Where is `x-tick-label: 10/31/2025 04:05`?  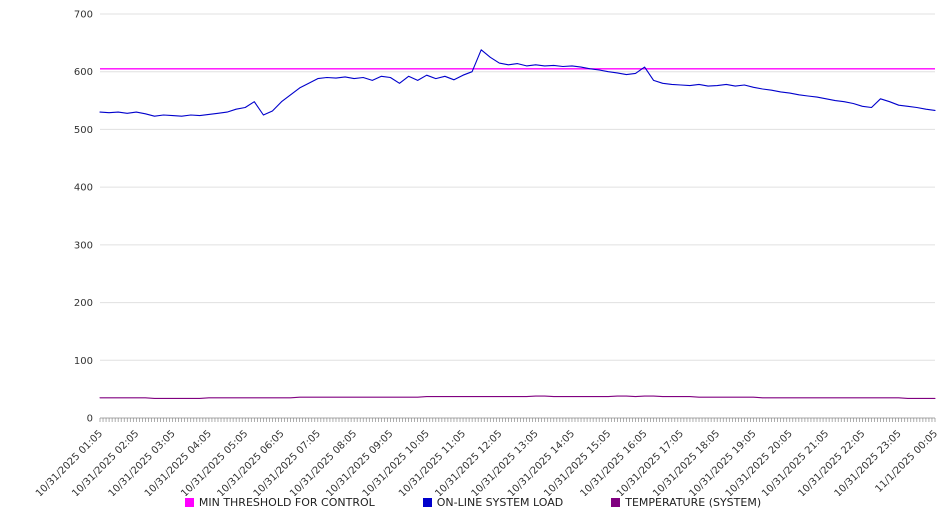 x-tick-label: 10/31/2025 04:05 is located at coordinates (178, 462).